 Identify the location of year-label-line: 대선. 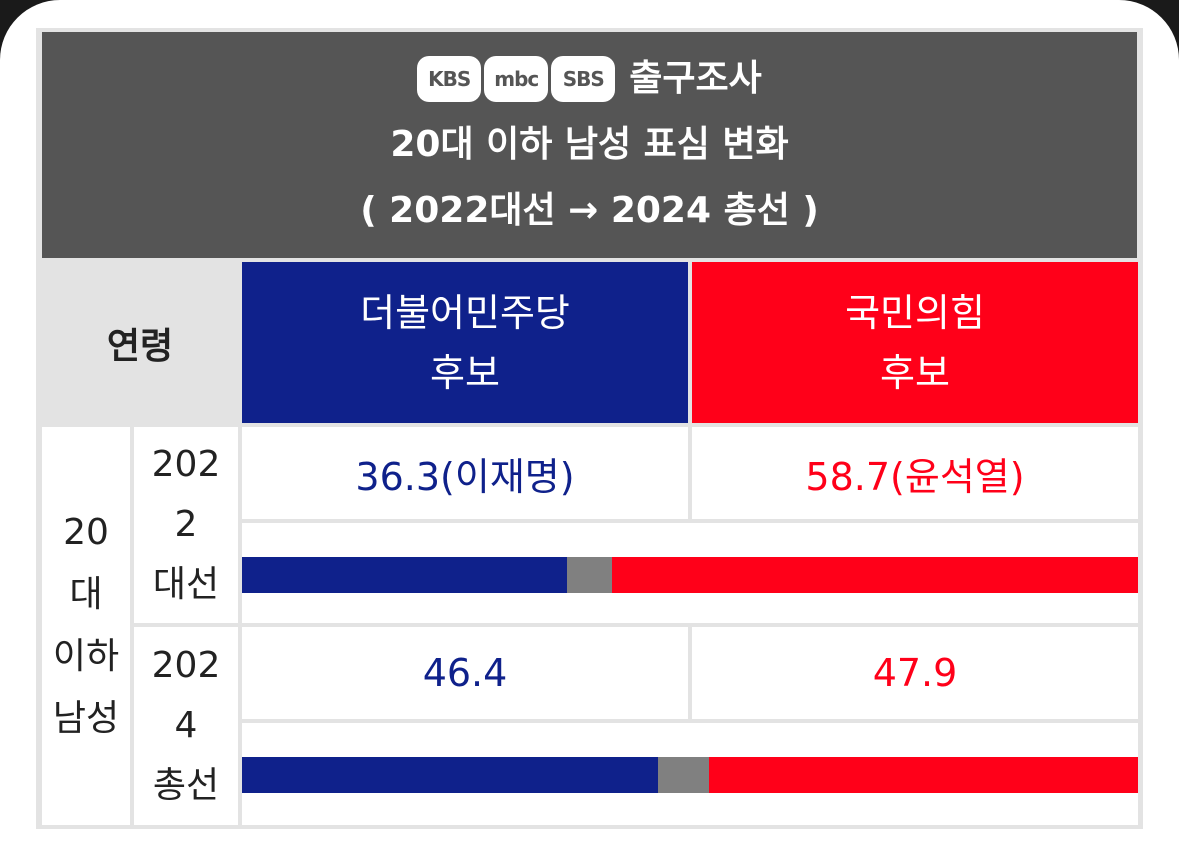
(186, 584).